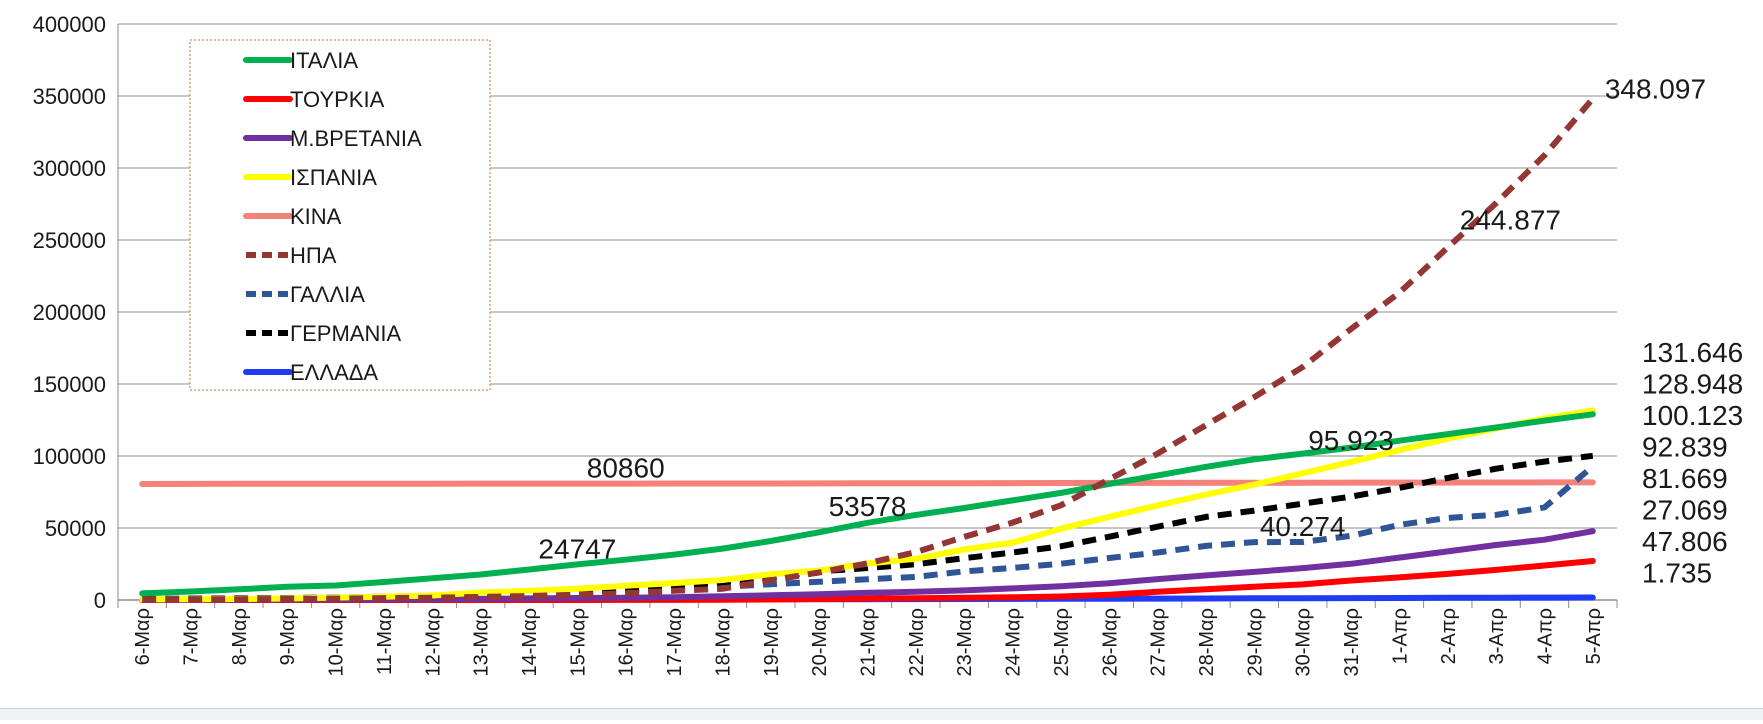 The image size is (1763, 724). I want to click on legend-label: ΚΙΝΑ, so click(316, 216).